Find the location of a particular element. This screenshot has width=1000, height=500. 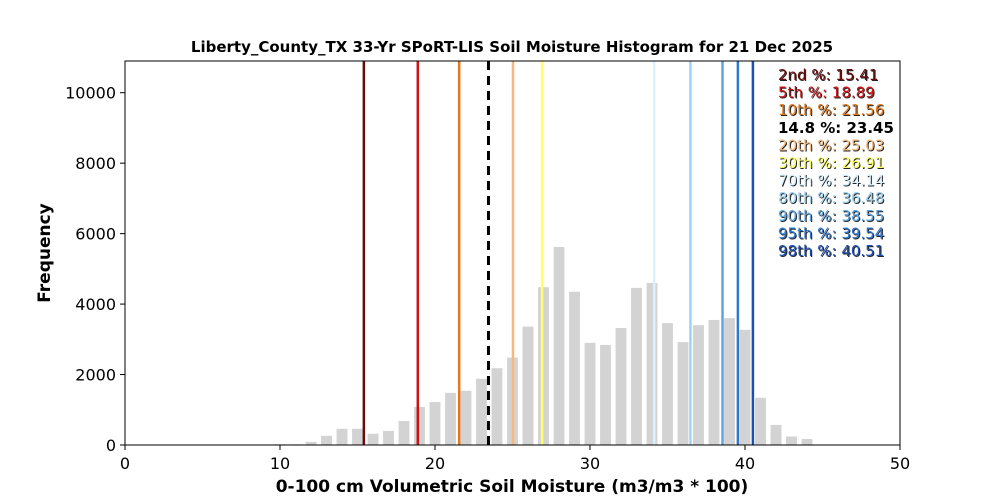

legend-entry: 95th %: 39.54 is located at coordinates (831, 233).